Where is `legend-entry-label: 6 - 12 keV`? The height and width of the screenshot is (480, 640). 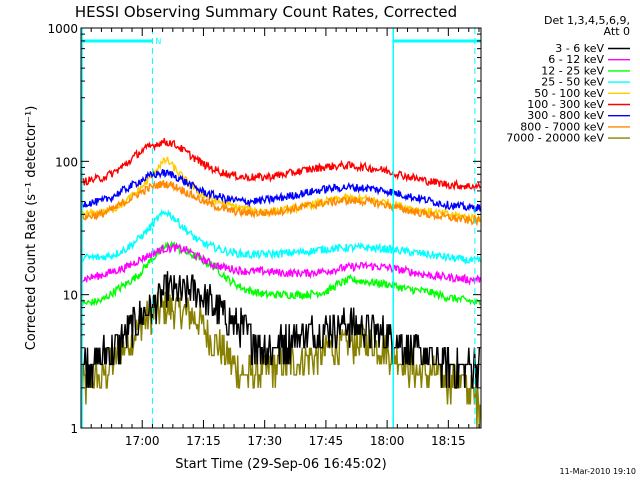 legend-entry-label: 6 - 12 keV is located at coordinates (576, 59).